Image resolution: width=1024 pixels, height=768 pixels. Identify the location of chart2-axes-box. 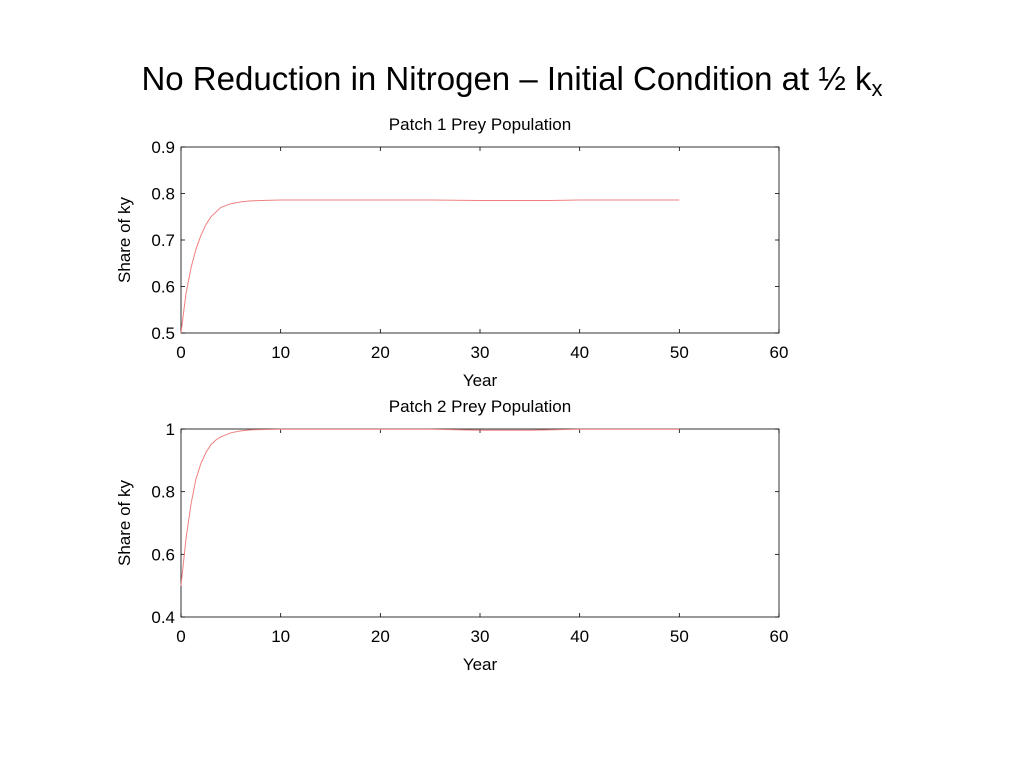
(480, 523).